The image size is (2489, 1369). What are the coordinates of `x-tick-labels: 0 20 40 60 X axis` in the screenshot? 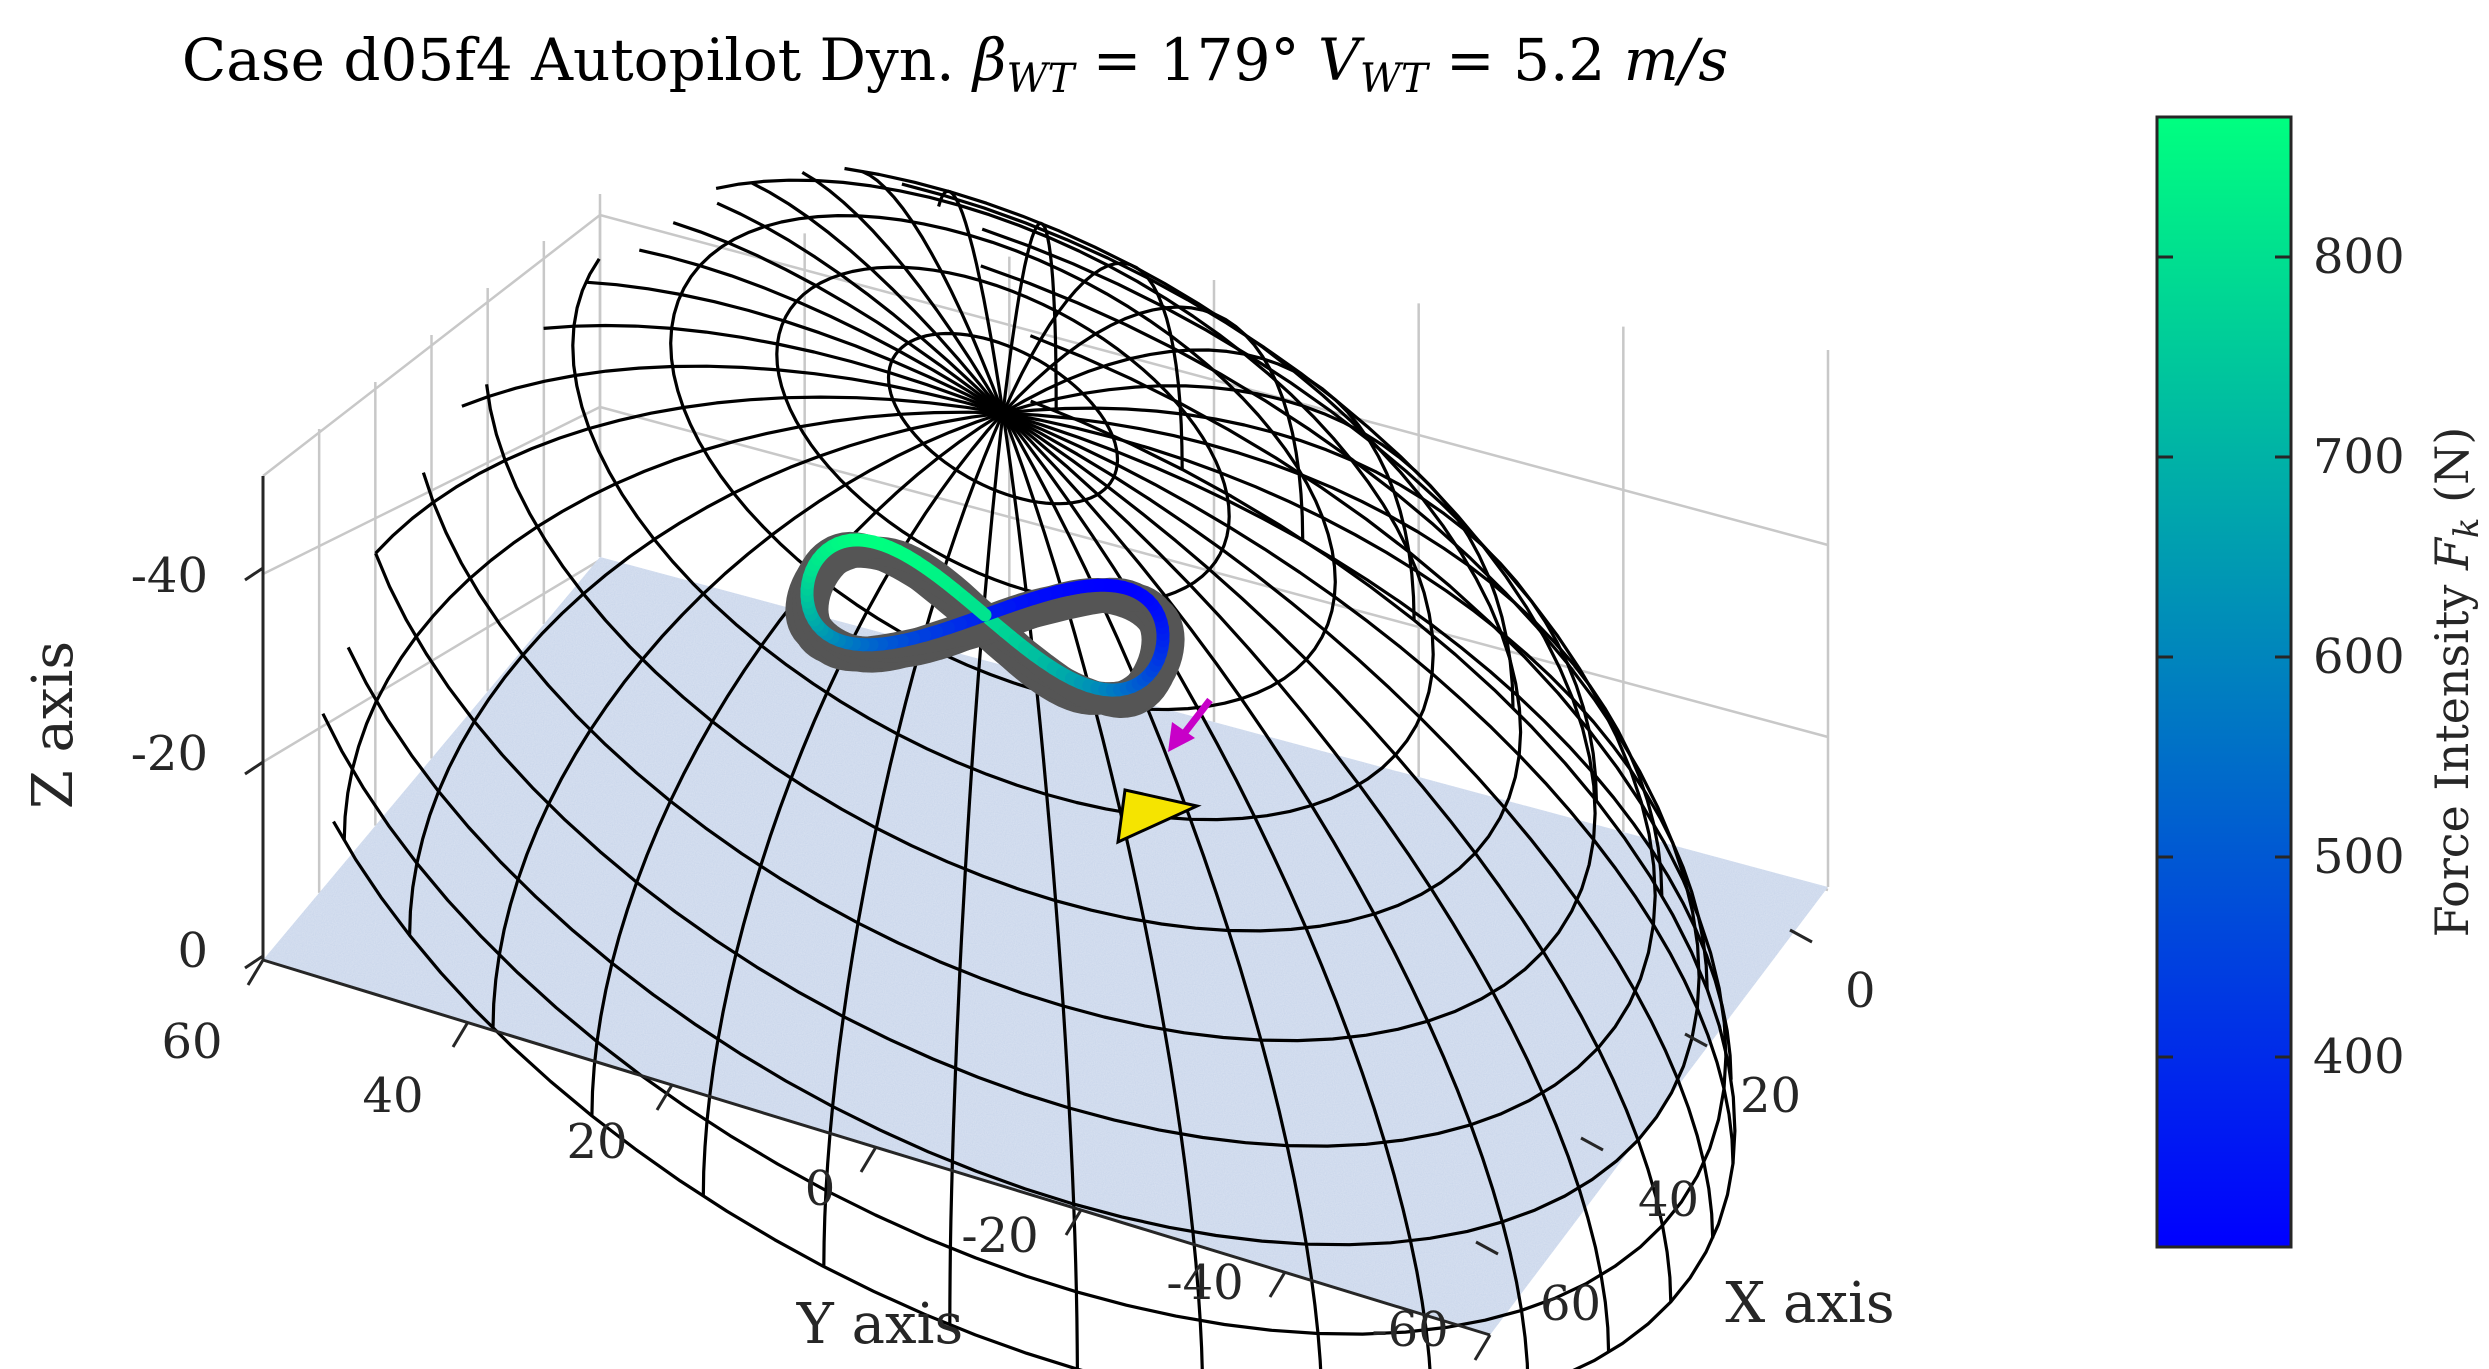 It's located at (1717, 1149).